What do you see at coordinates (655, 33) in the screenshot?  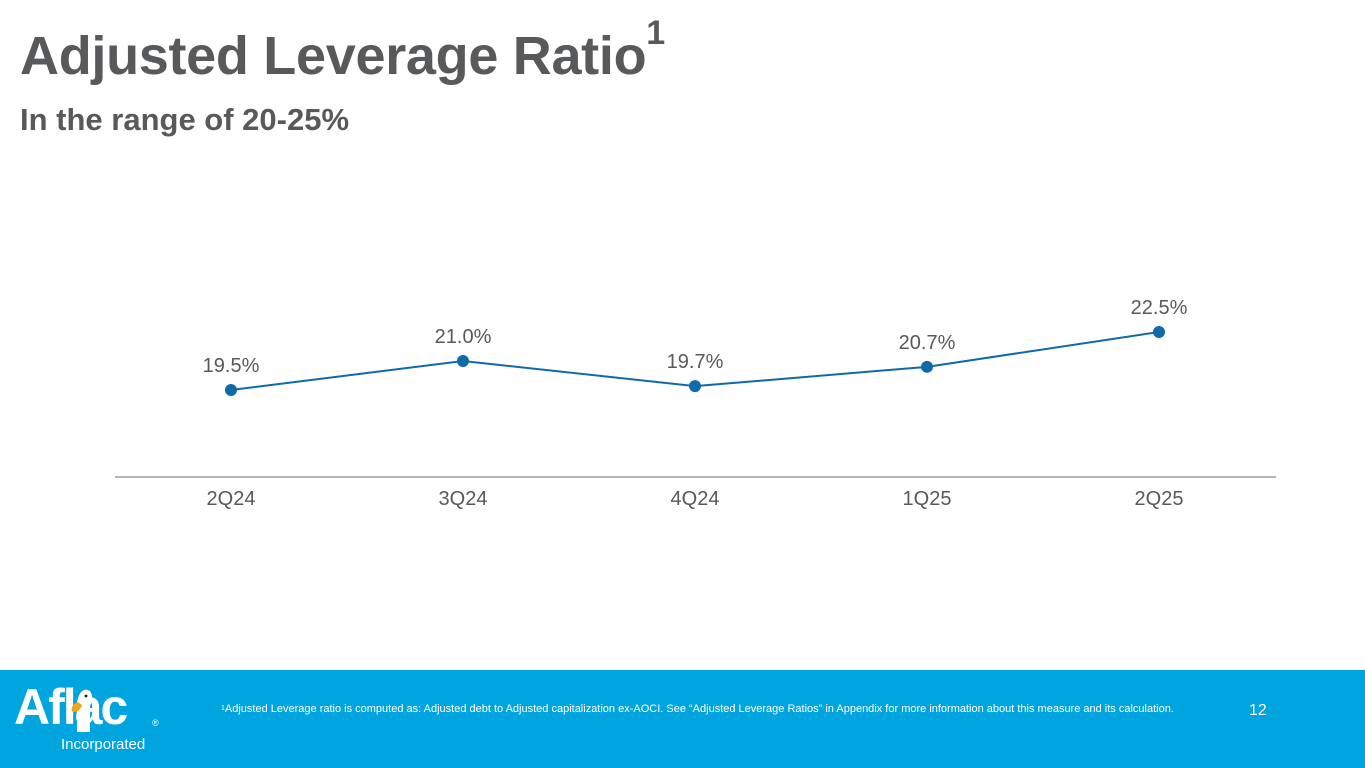 I see `title-footnote-marker: 1` at bounding box center [655, 33].